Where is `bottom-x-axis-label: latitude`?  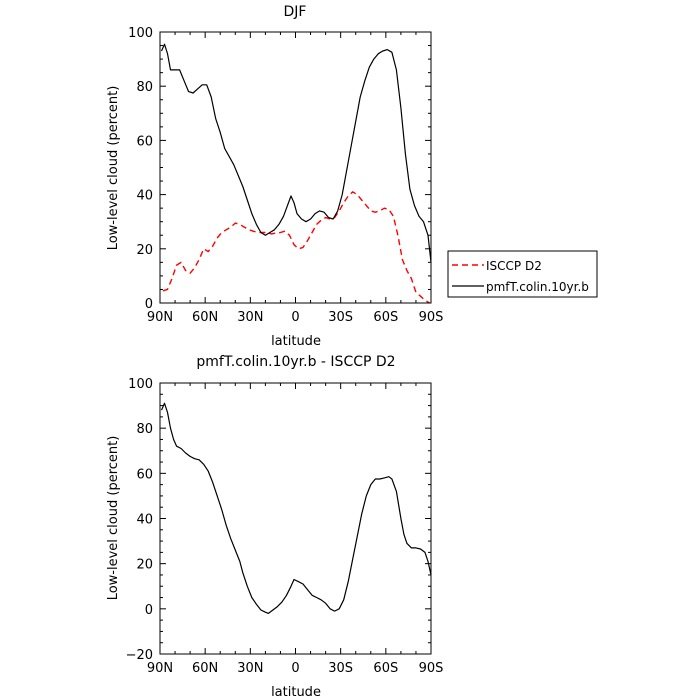 bottom-x-axis-label: latitude is located at coordinates (296, 692).